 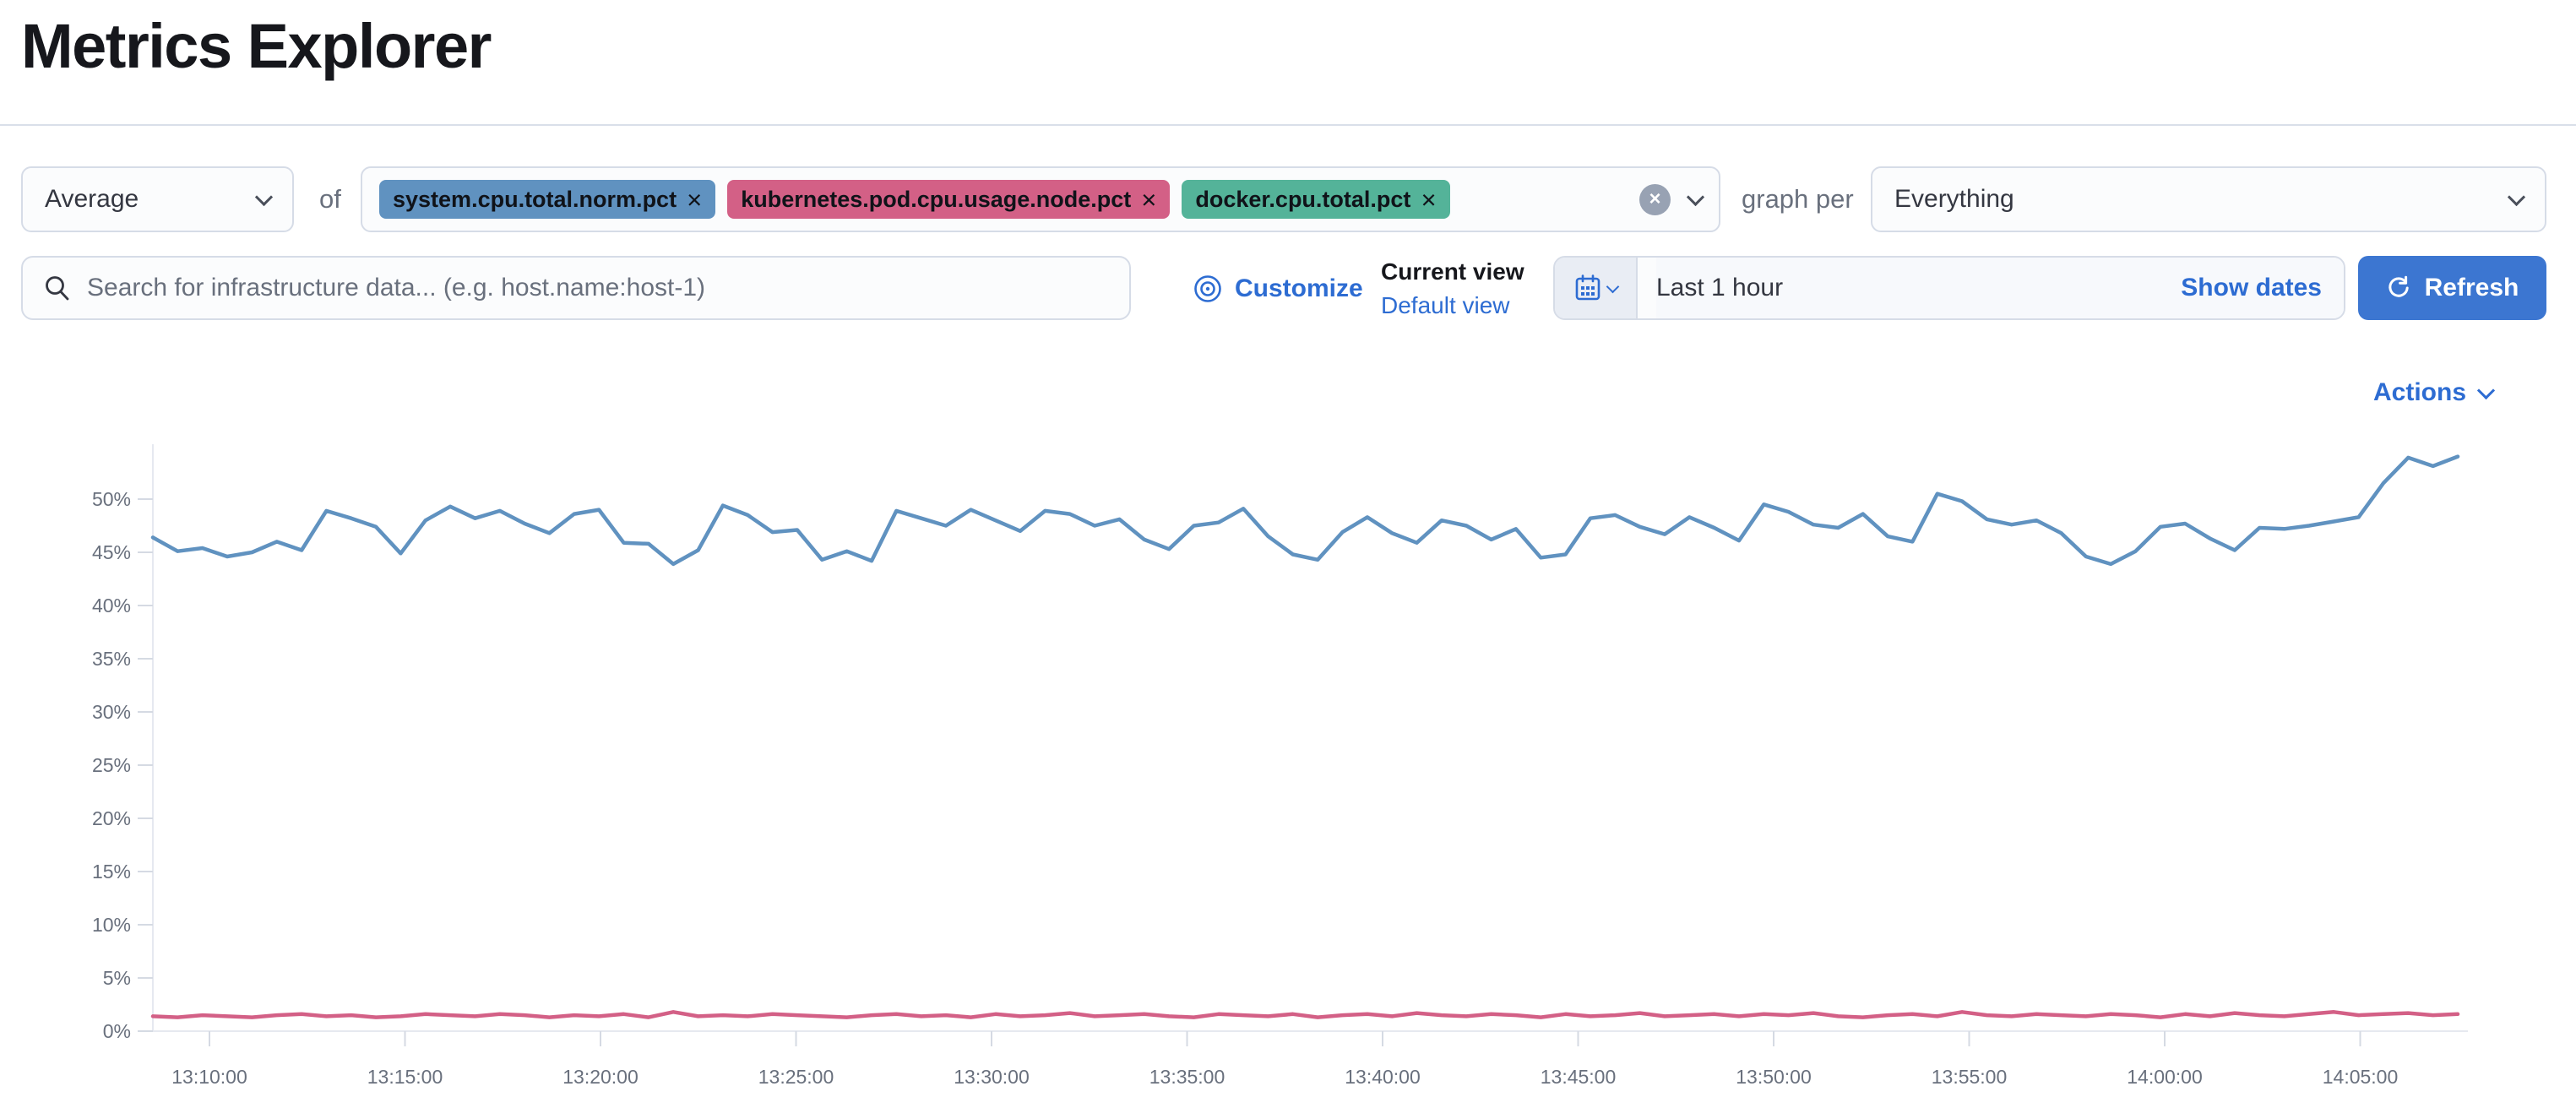 I want to click on date-quick-select-button, so click(x=1596, y=288).